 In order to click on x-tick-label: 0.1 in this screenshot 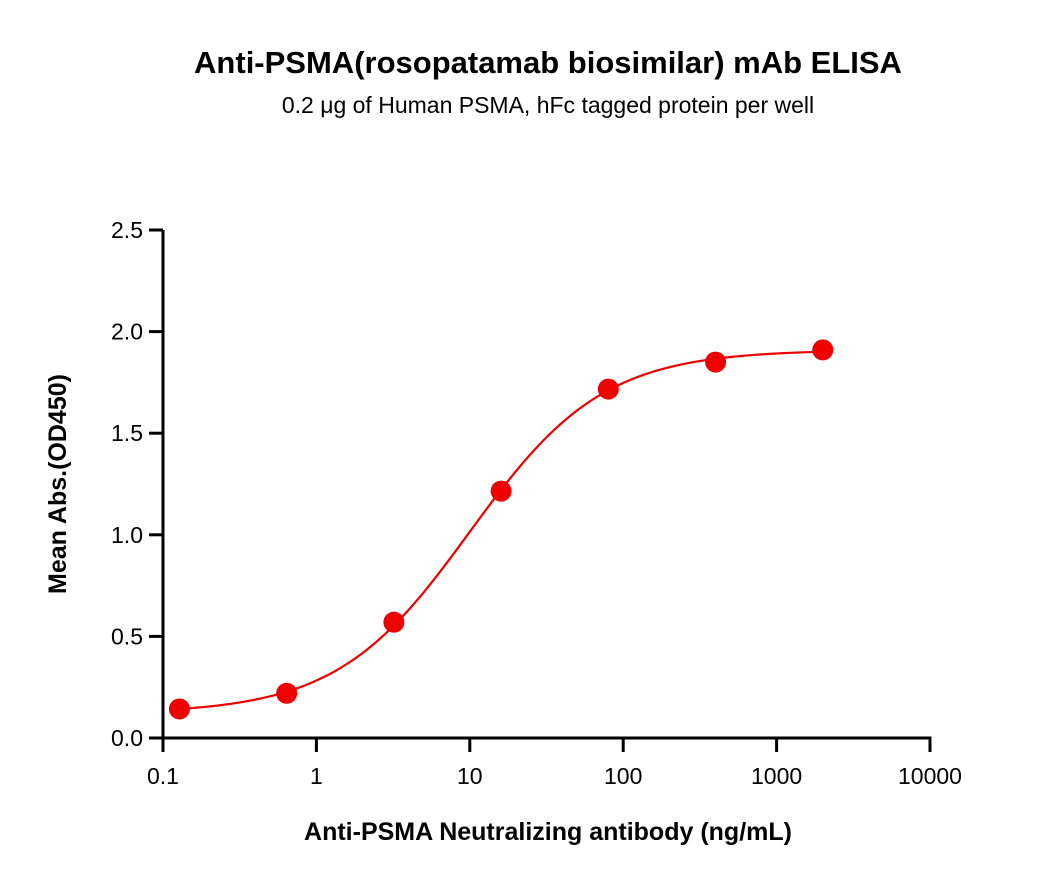, I will do `click(163, 776)`.